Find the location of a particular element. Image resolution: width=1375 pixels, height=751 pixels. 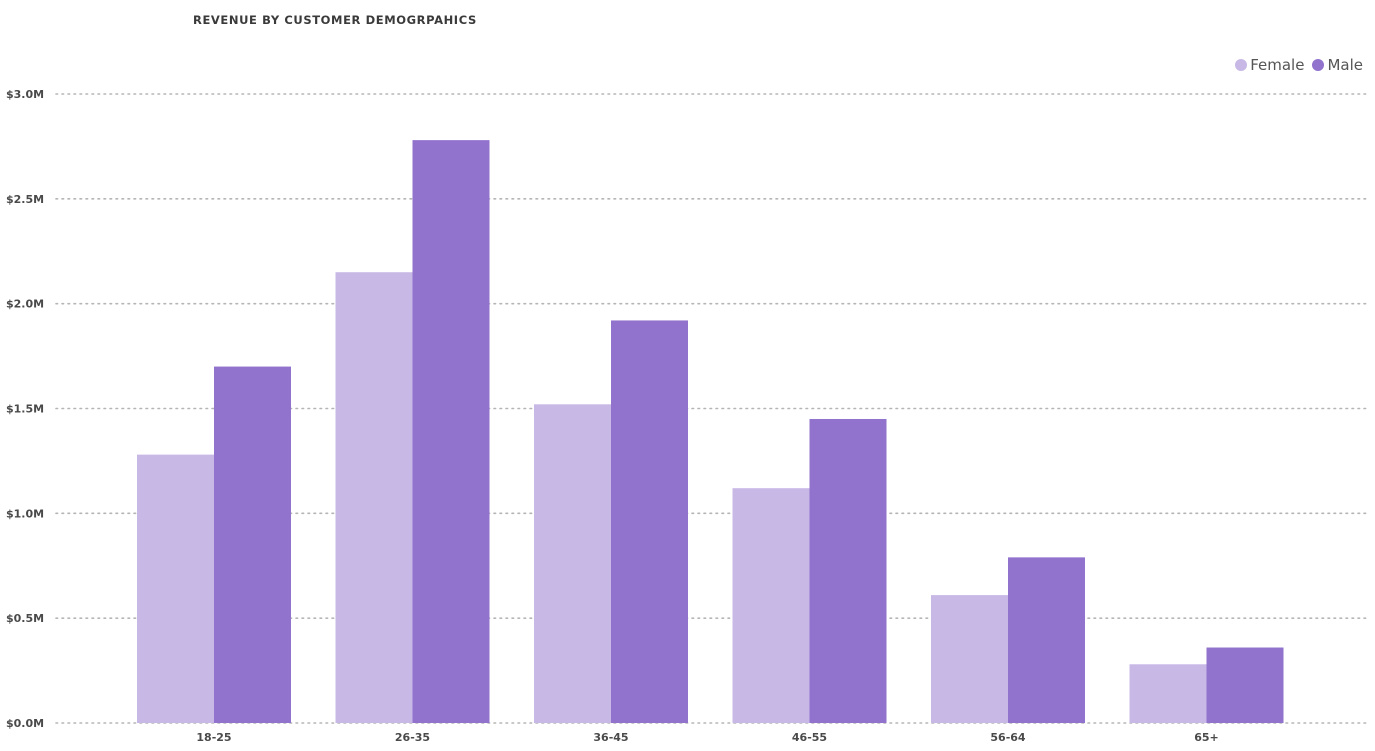

x-tick-label: 56-64 is located at coordinates (1008, 737).